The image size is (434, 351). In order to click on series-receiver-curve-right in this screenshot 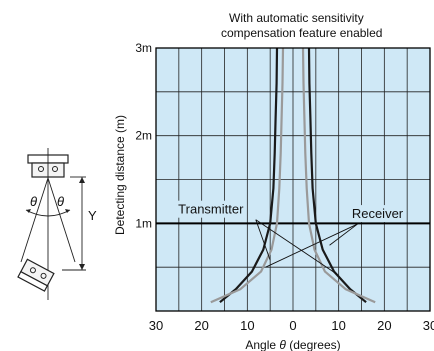, I will do `click(338, 175)`.